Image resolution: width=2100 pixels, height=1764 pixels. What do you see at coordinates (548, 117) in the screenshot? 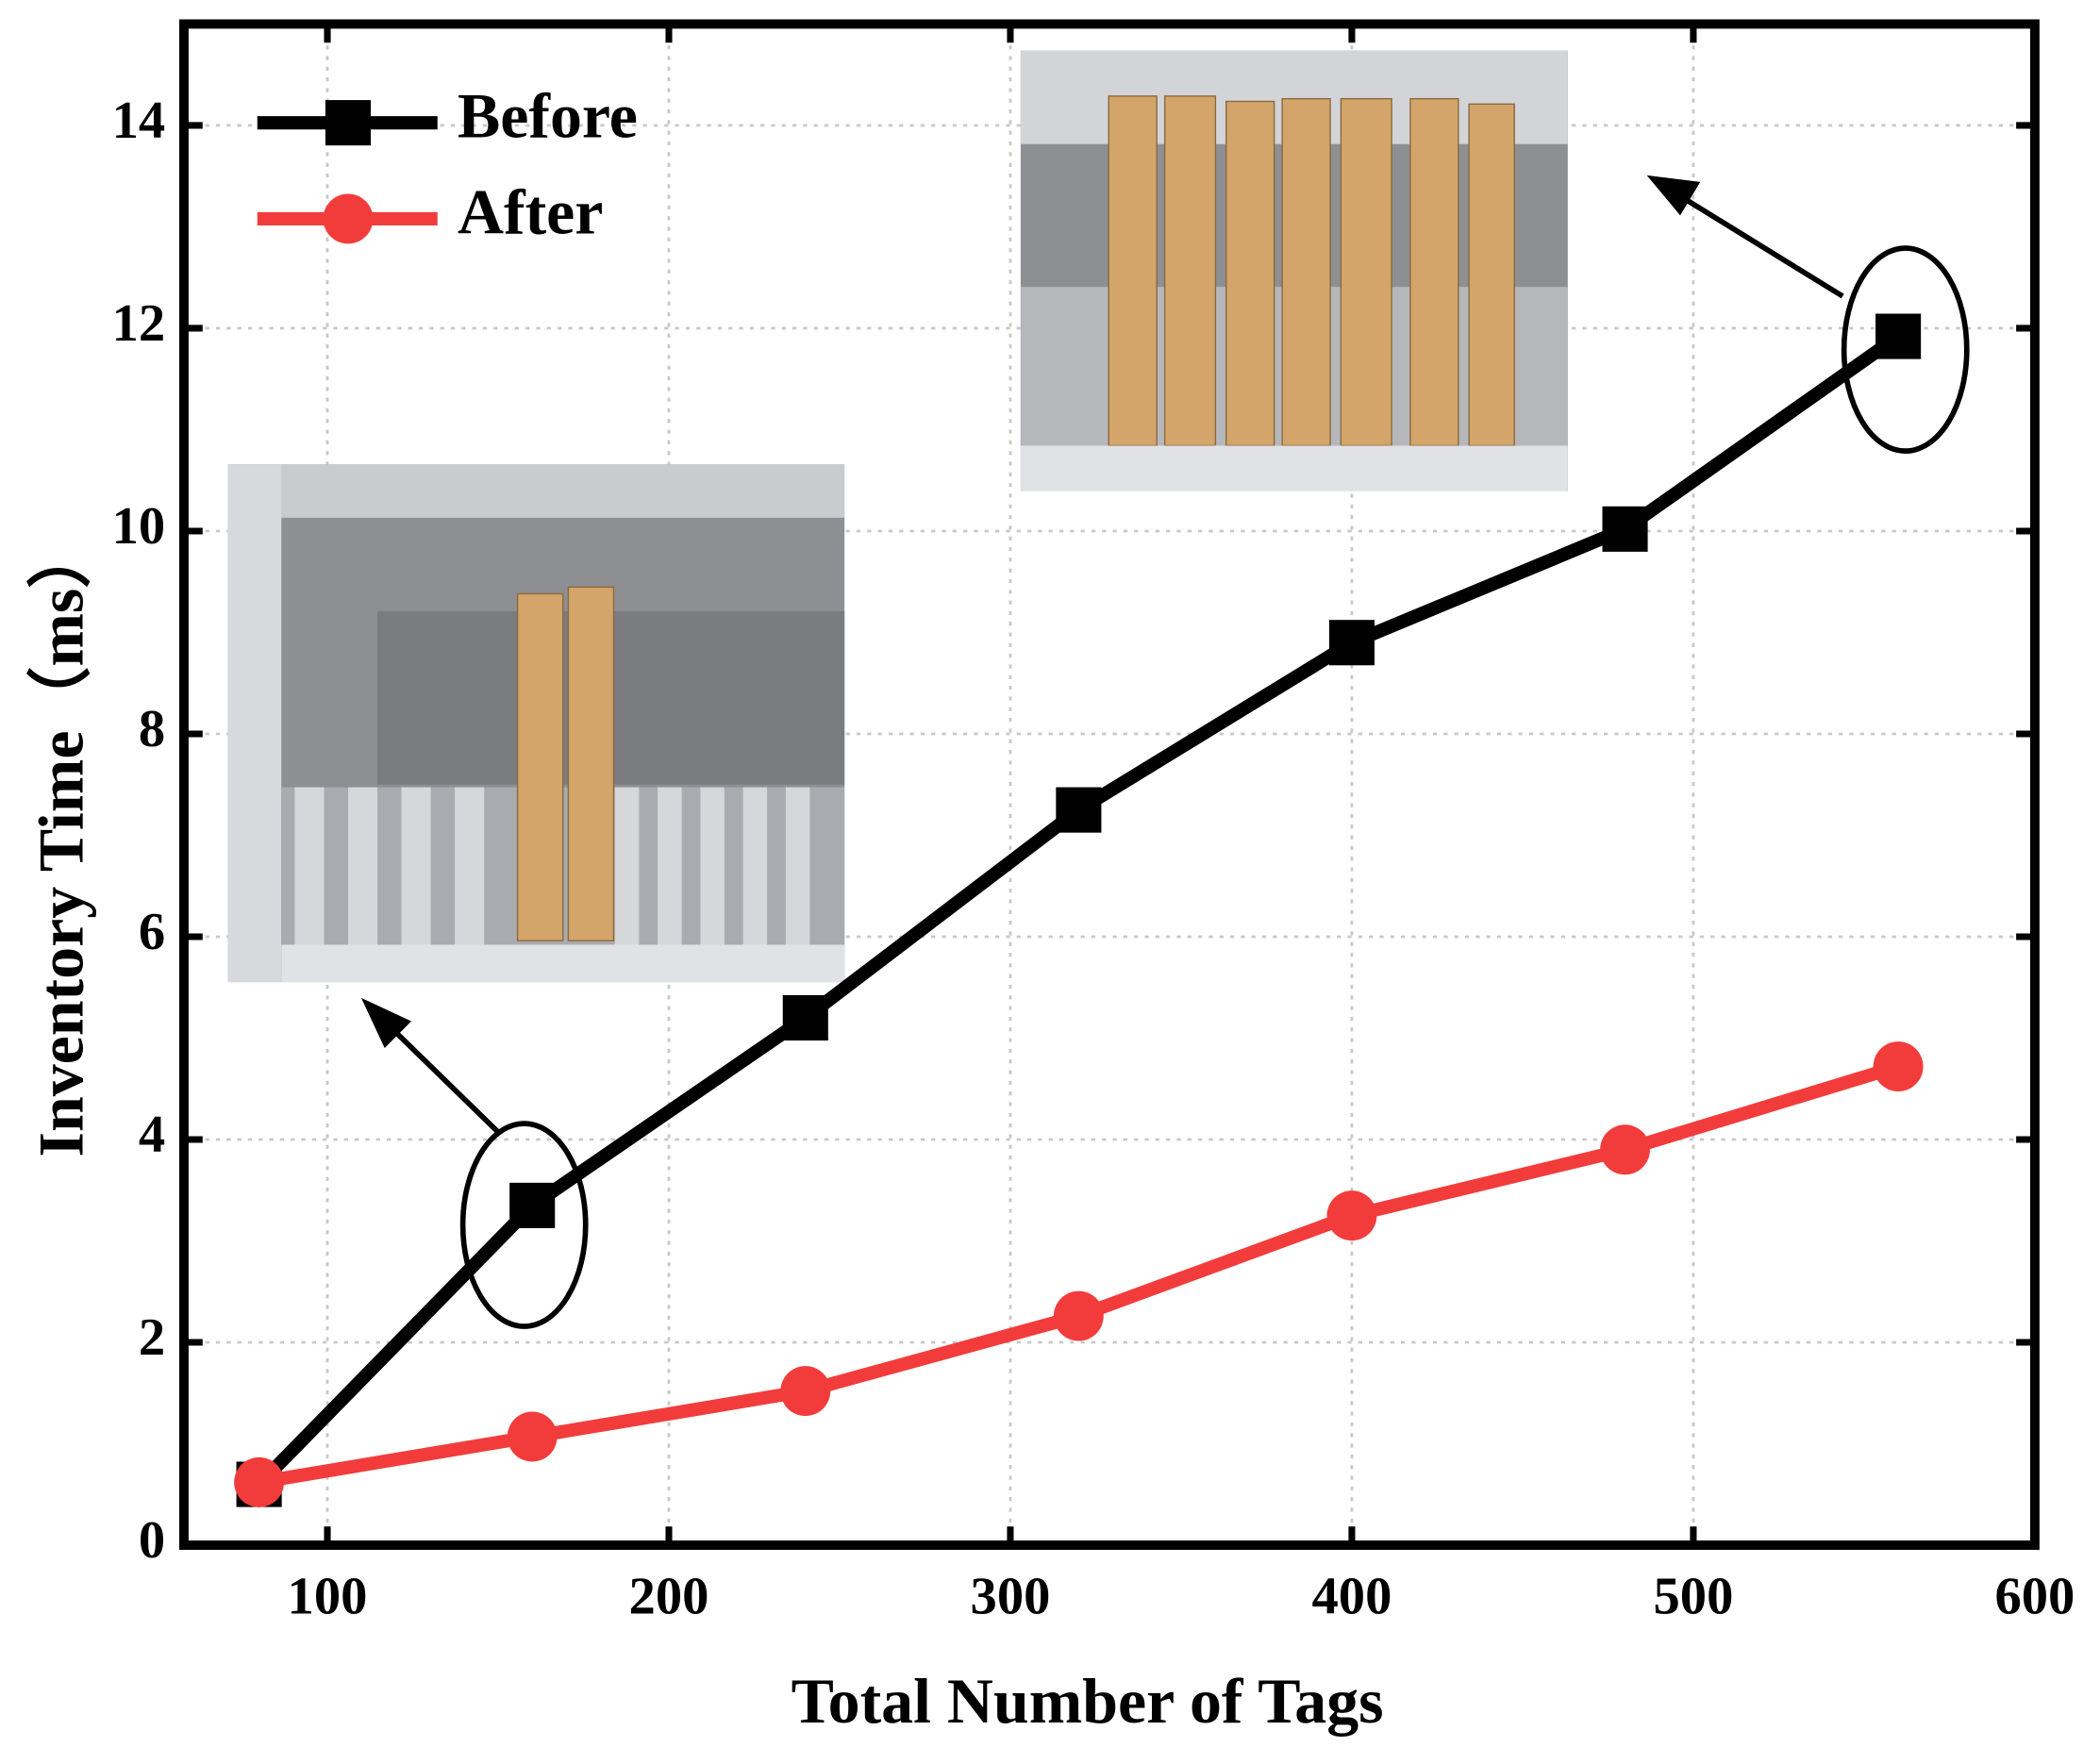
I see `legend-label: Before` at bounding box center [548, 117].